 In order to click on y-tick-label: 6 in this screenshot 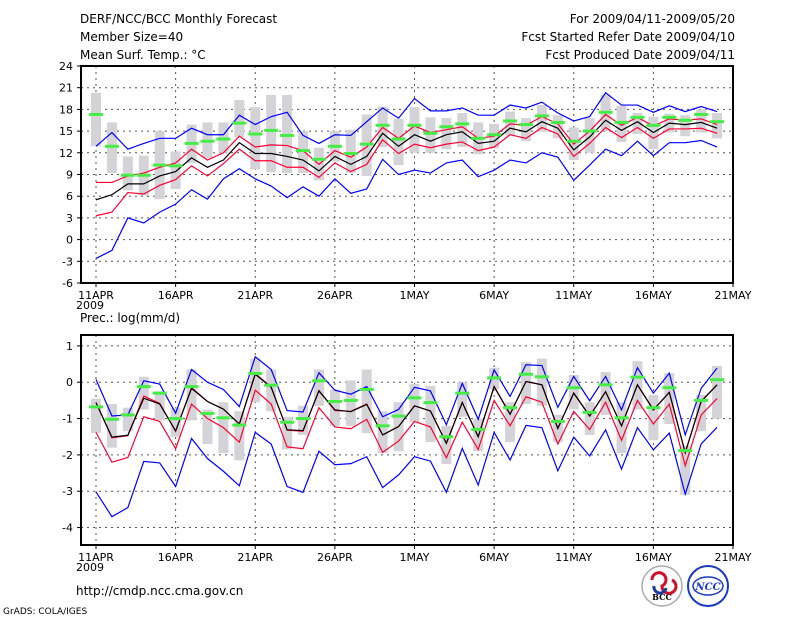, I will do `click(69, 196)`.